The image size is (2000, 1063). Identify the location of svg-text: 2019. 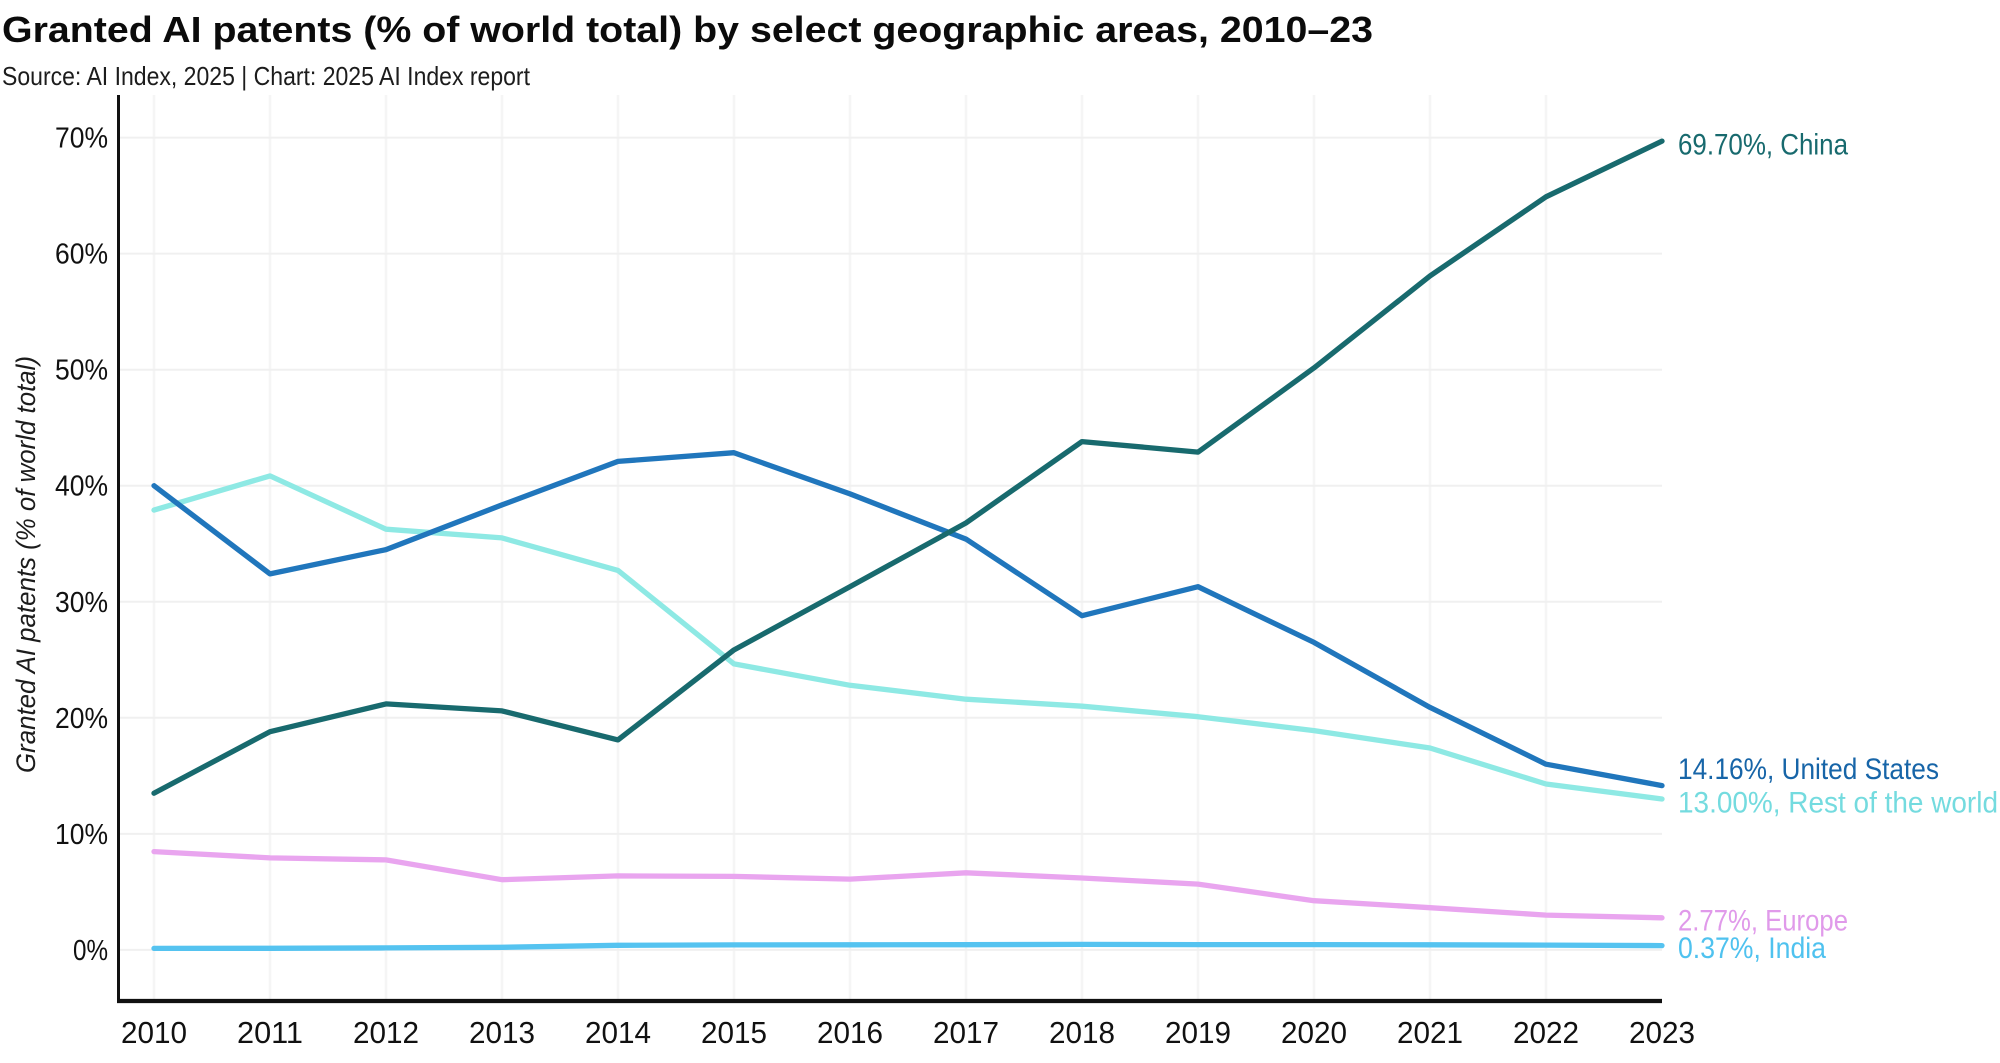
(1198, 1032).